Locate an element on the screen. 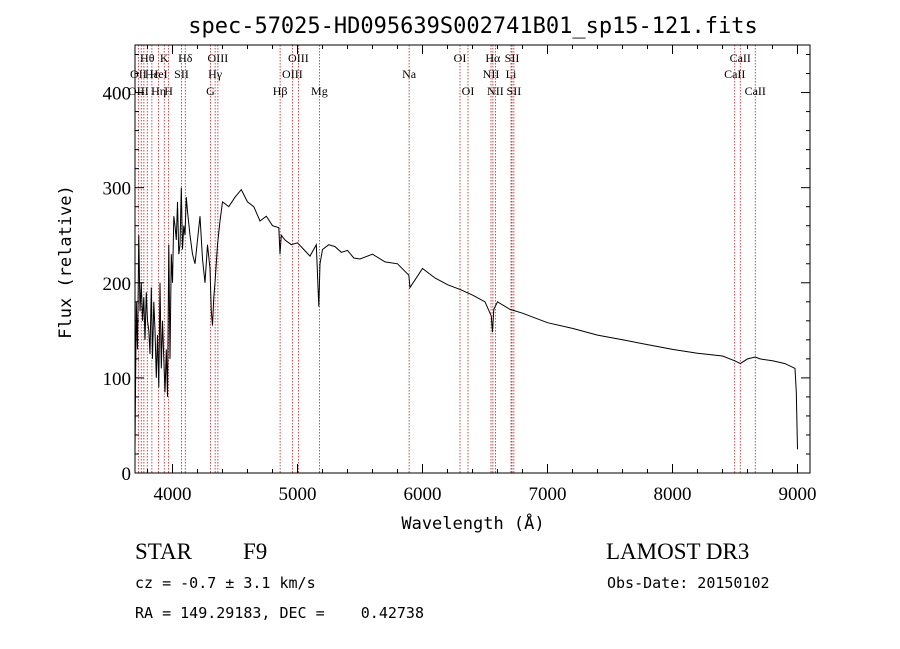 The width and height of the screenshot is (900, 649). spectral-line-label: Hθ is located at coordinates (147, 58).